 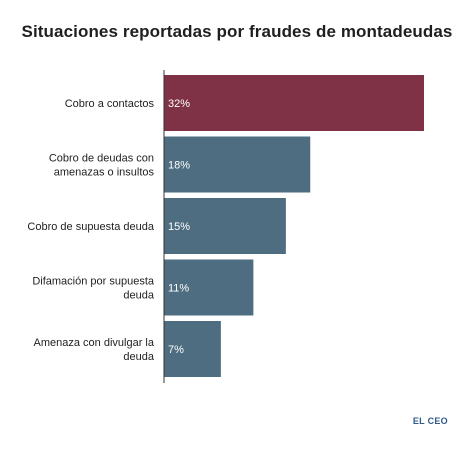 I want to click on category-label-4: Difamación por supuesta deuda, so click(x=93, y=289).